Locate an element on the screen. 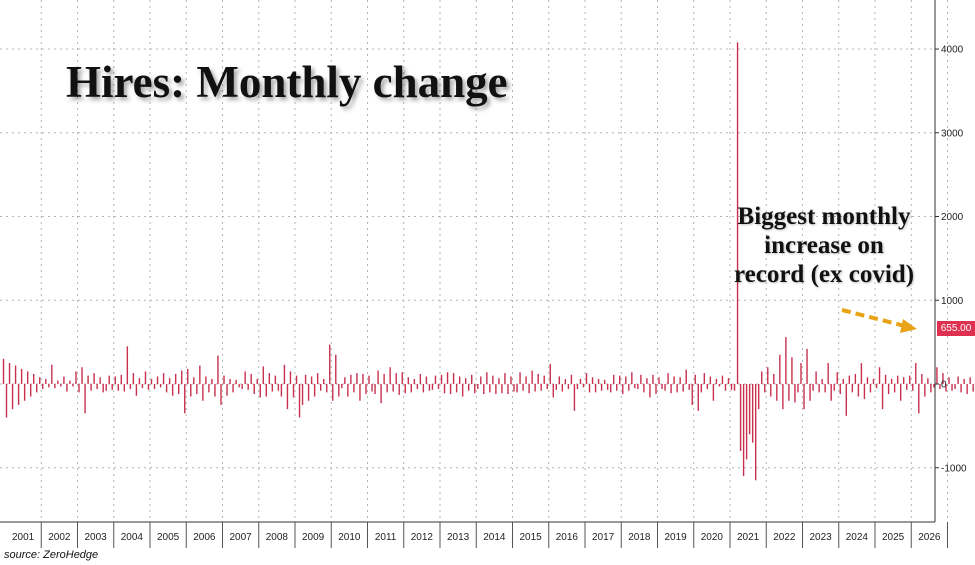 The image size is (975, 565). y-tick-label: 1000 is located at coordinates (952, 301).